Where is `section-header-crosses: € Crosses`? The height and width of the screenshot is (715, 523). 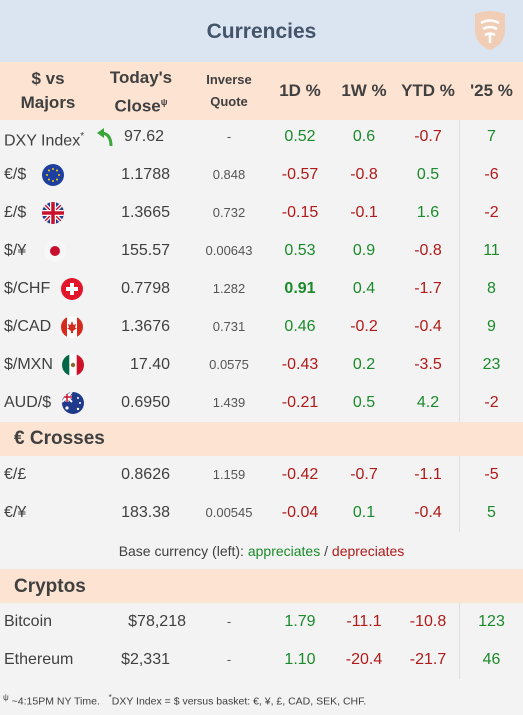
section-header-crosses: € Crosses is located at coordinates (261, 439).